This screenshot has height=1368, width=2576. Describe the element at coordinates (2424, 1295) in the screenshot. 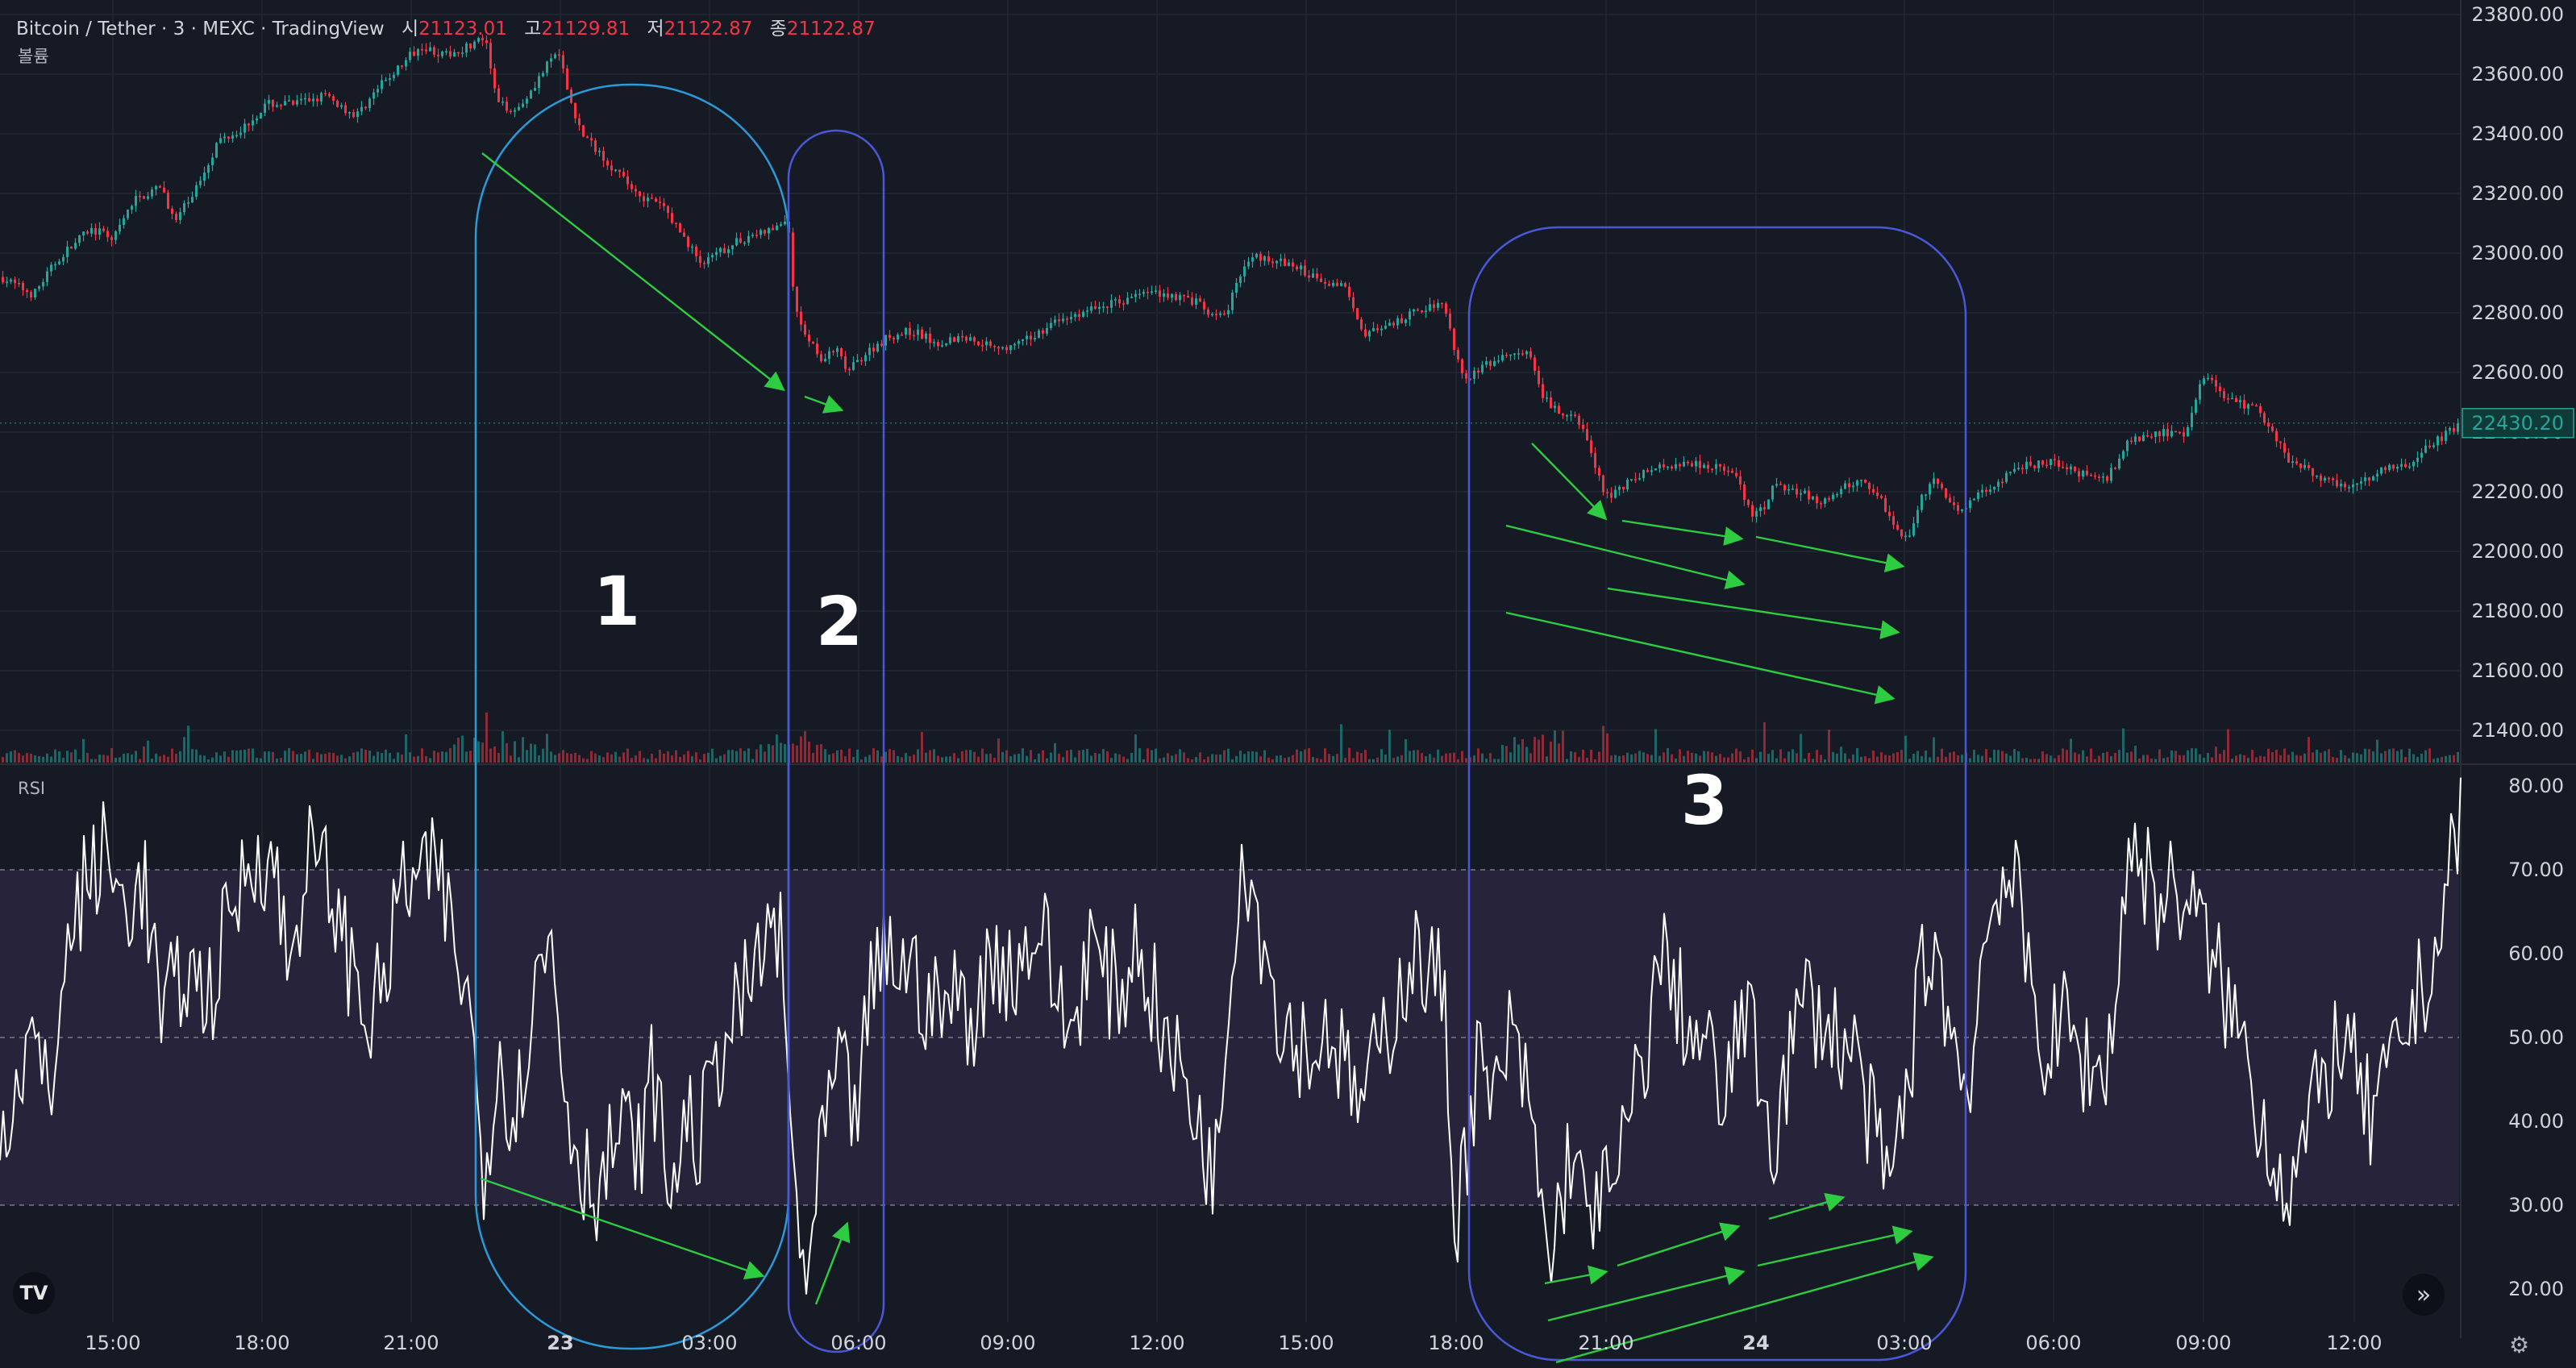

I see `double-chevron-right-icon: »` at that location.